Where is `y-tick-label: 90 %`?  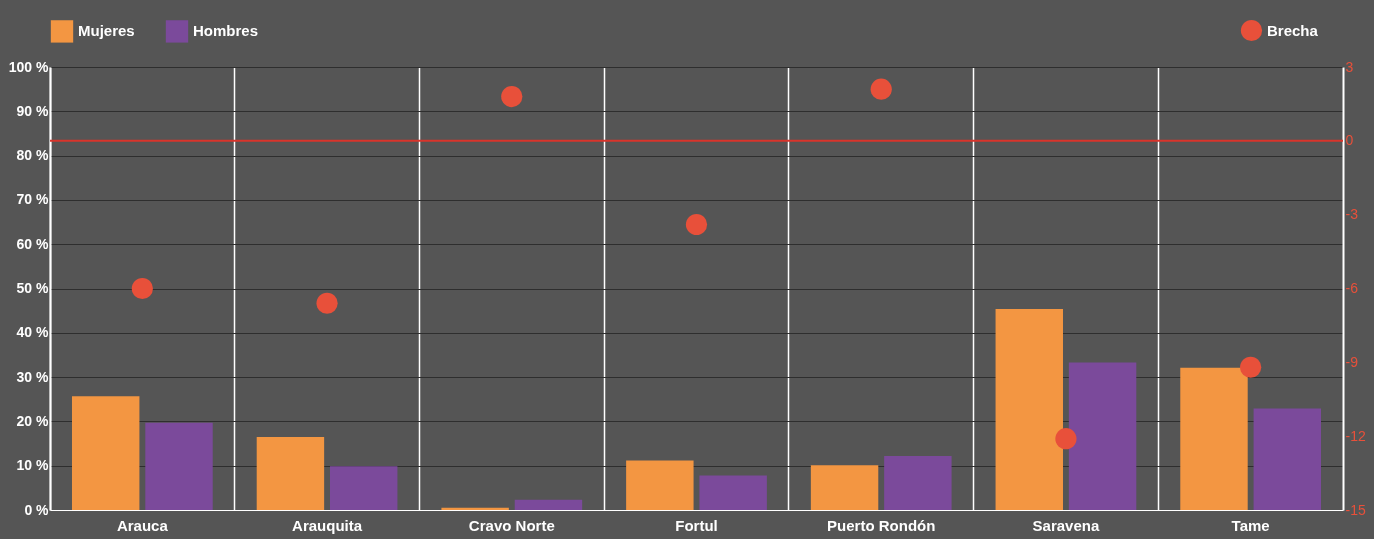
y-tick-label: 90 % is located at coordinates (33, 110).